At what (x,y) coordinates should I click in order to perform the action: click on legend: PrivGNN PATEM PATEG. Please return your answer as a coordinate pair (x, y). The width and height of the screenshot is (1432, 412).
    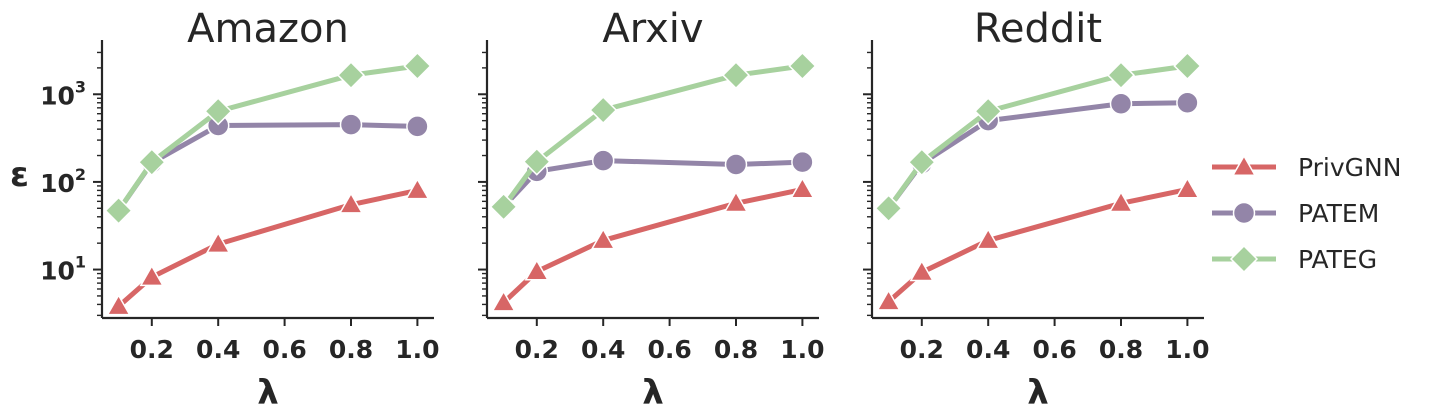
    Looking at the image, I should click on (1306, 213).